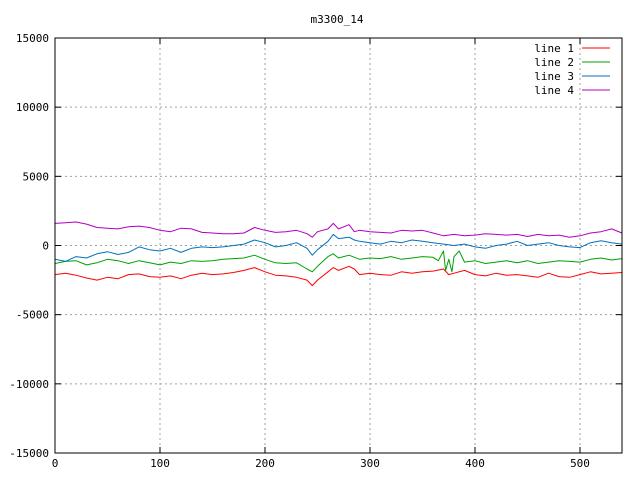 Image resolution: width=640 pixels, height=480 pixels. Describe the element at coordinates (55, 463) in the screenshot. I see `x-tick-label: 0` at that location.